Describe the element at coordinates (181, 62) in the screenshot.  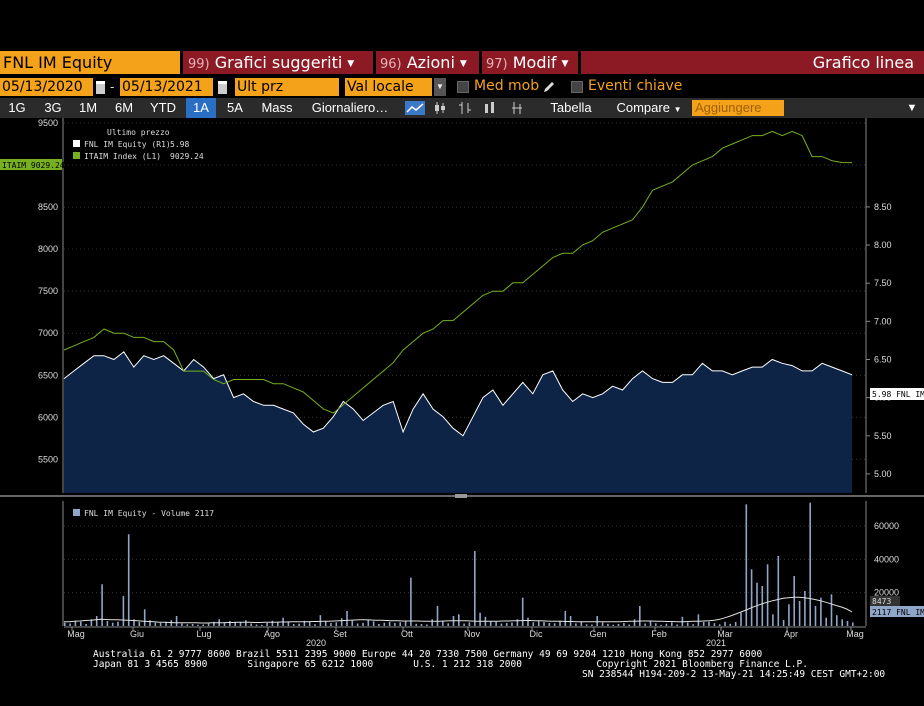
I see `separator` at that location.